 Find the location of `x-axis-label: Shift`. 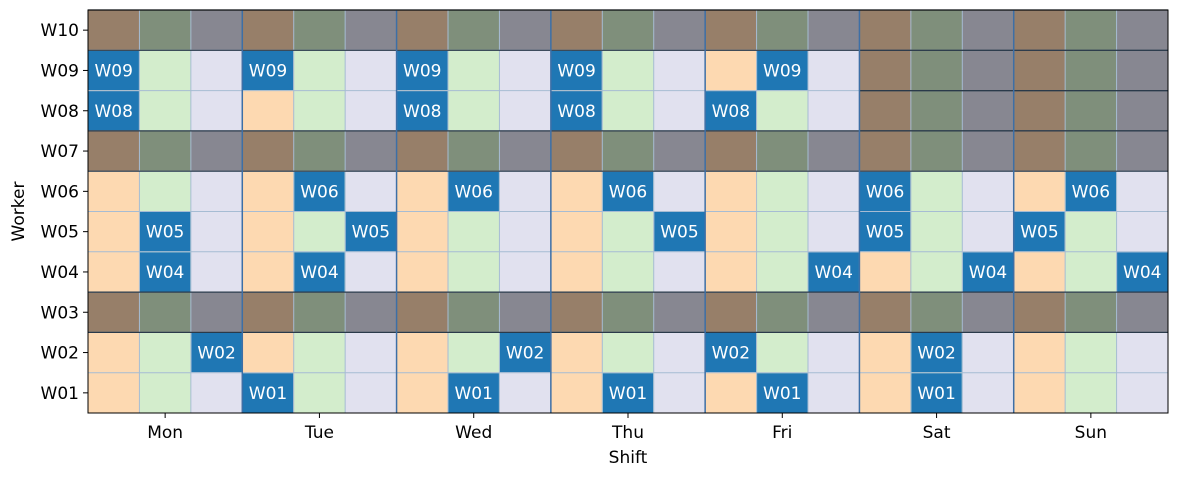

x-axis-label: Shift is located at coordinates (628, 458).